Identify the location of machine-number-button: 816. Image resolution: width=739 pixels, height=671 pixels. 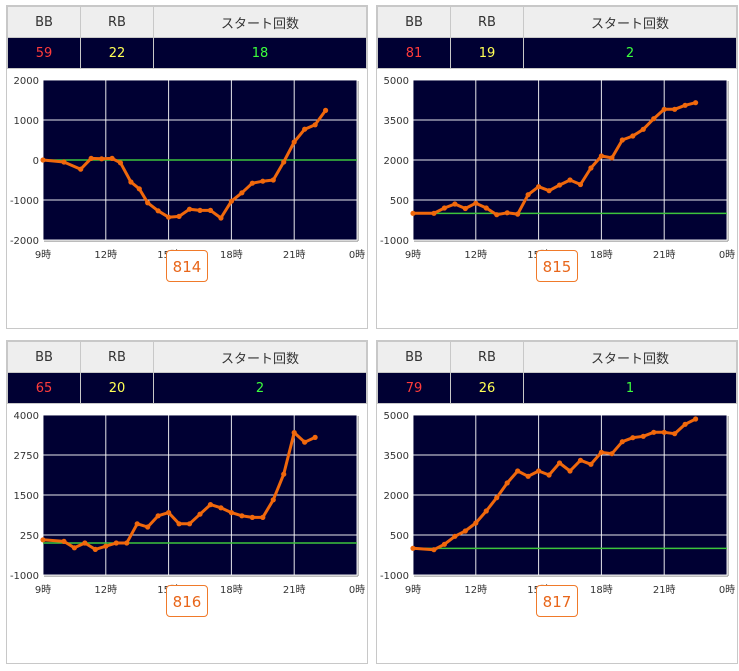
(187, 601).